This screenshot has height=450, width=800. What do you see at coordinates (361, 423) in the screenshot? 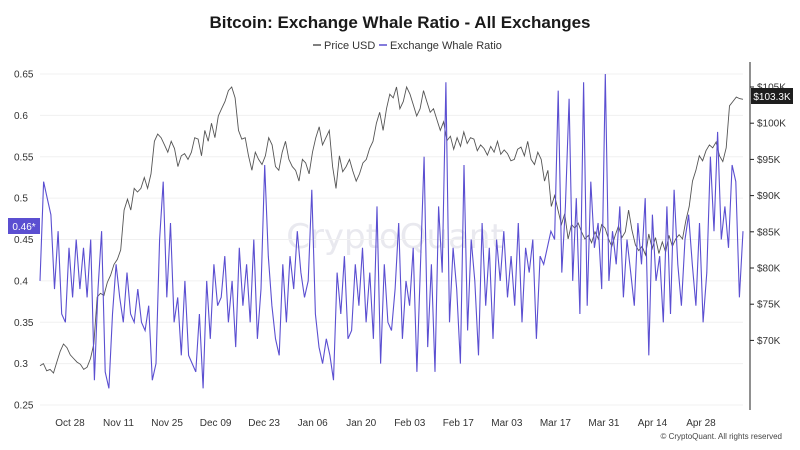
I see `x-tick-label: Jan 20` at bounding box center [361, 423].